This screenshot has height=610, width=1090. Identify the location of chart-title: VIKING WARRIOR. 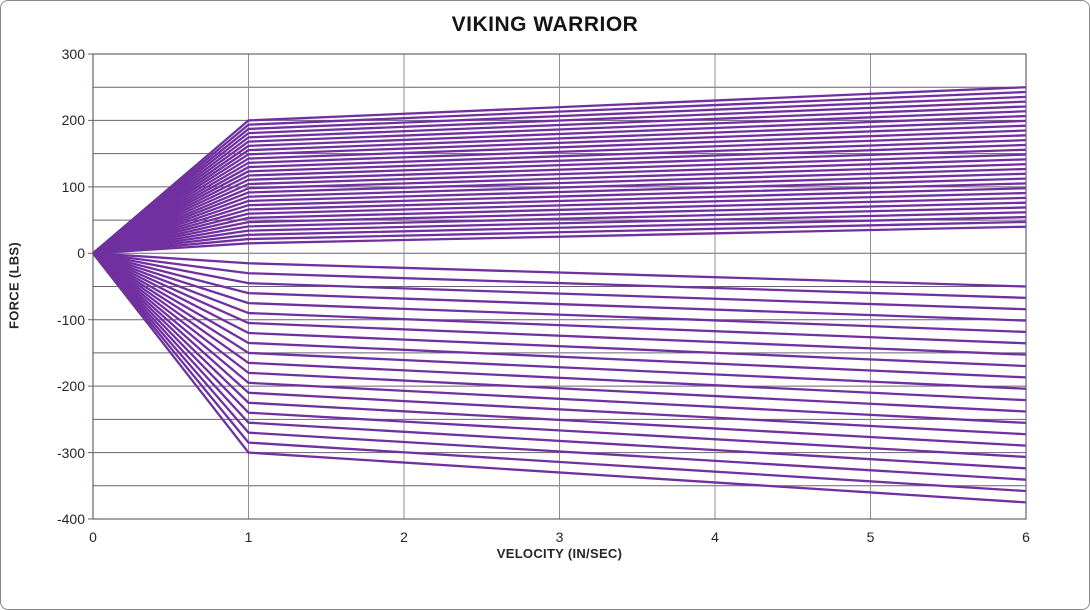
(545, 24).